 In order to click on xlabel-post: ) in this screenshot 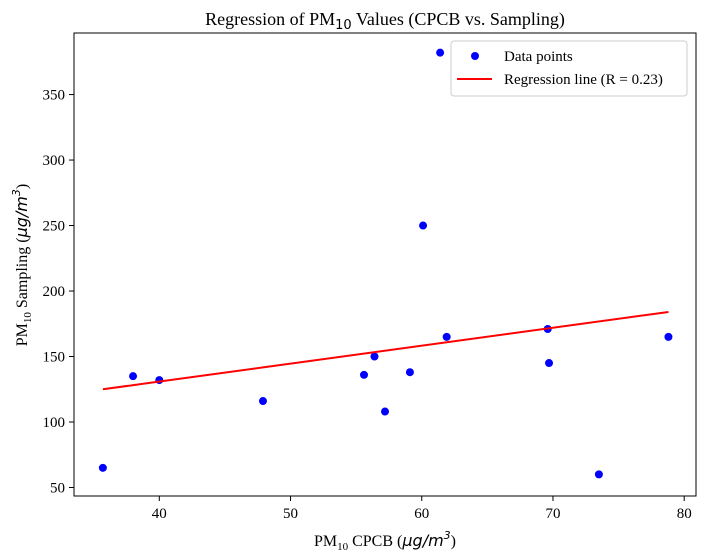, I will do `click(453, 541)`.